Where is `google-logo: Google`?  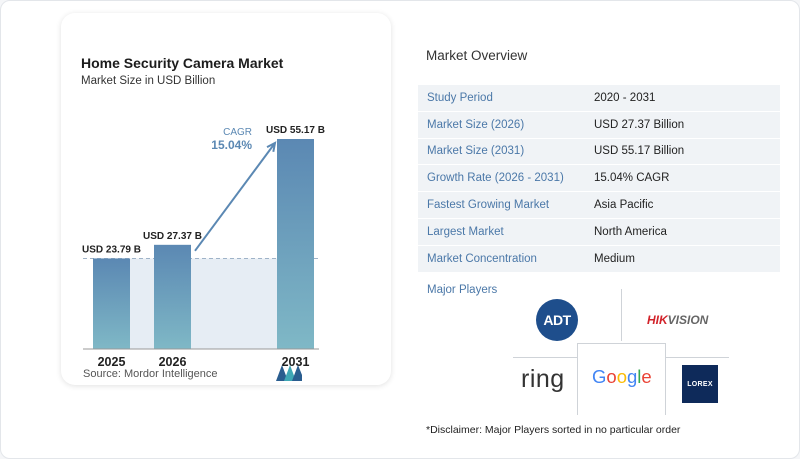
google-logo: Google is located at coordinates (622, 377).